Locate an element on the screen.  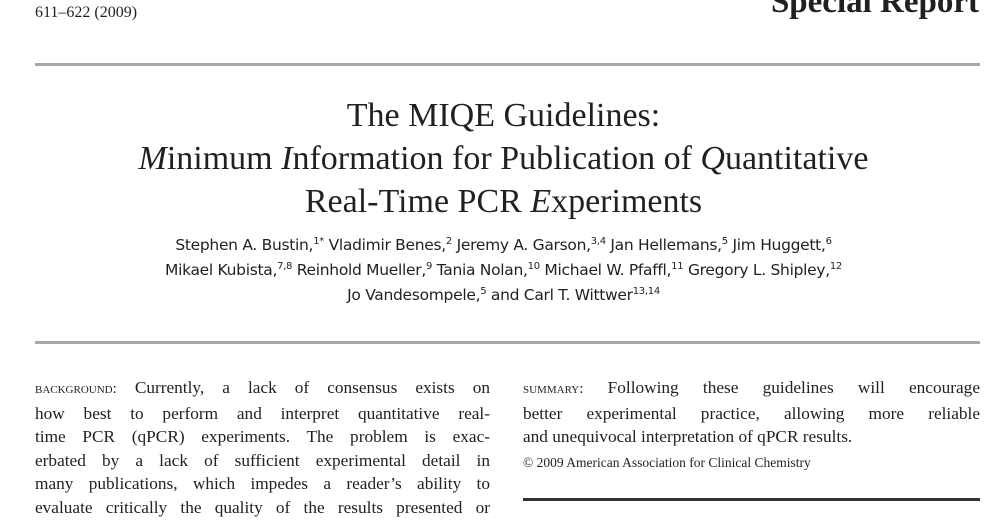
author: Jo Vandesompele,5 is located at coordinates (416, 295).